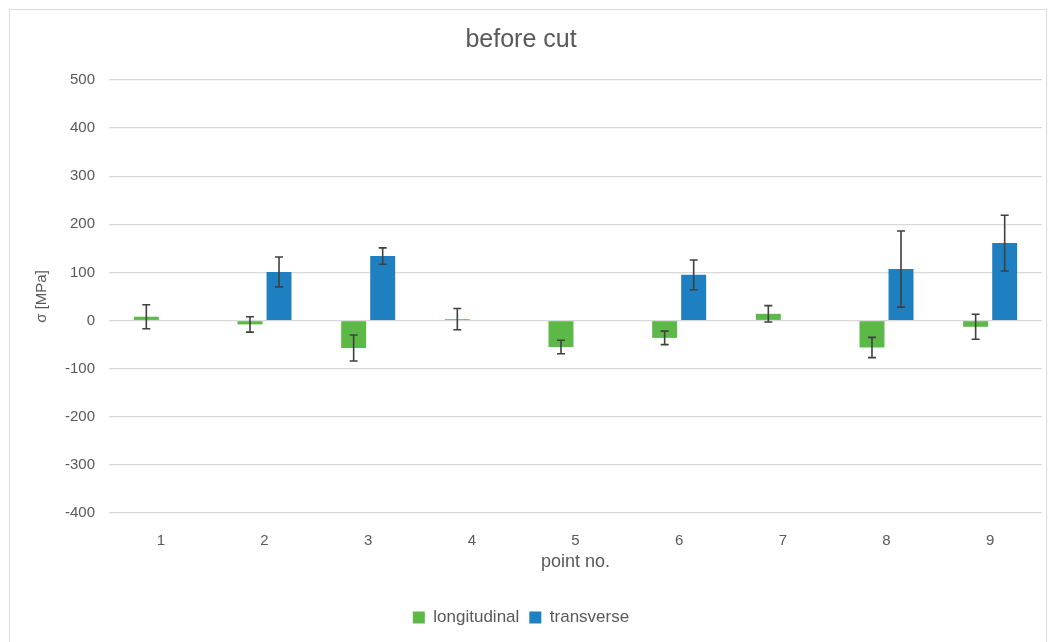 The height and width of the screenshot is (642, 1057). What do you see at coordinates (79, 367) in the screenshot?
I see `y-tick-label: -100` at bounding box center [79, 367].